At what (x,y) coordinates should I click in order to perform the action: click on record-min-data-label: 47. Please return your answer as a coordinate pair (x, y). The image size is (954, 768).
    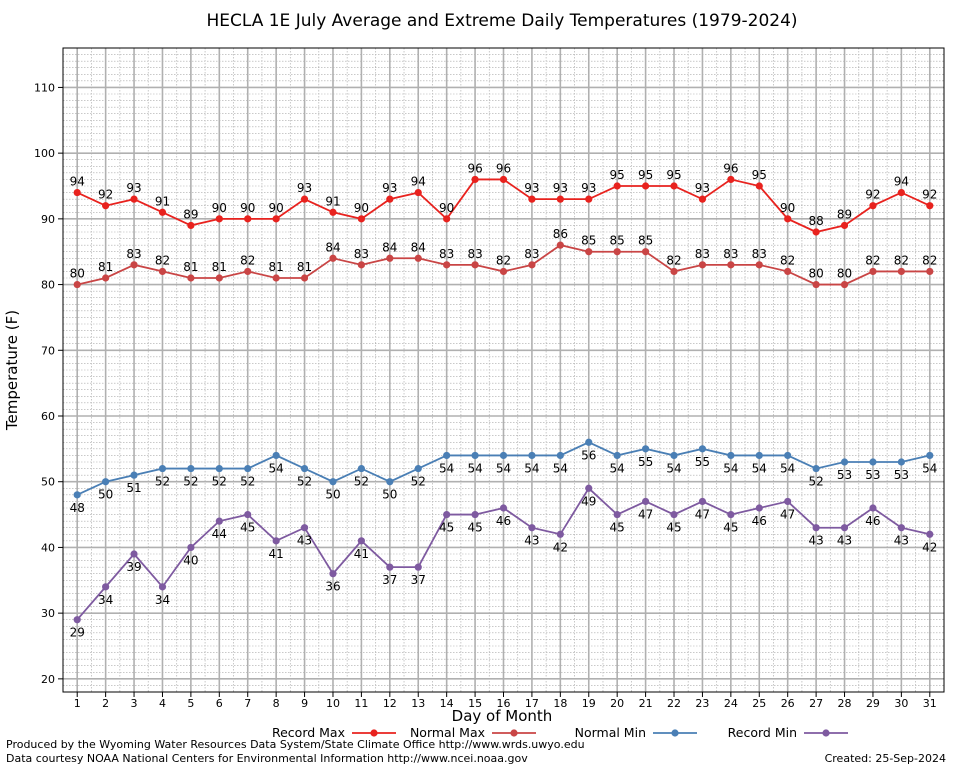
    Looking at the image, I should click on (787, 514).